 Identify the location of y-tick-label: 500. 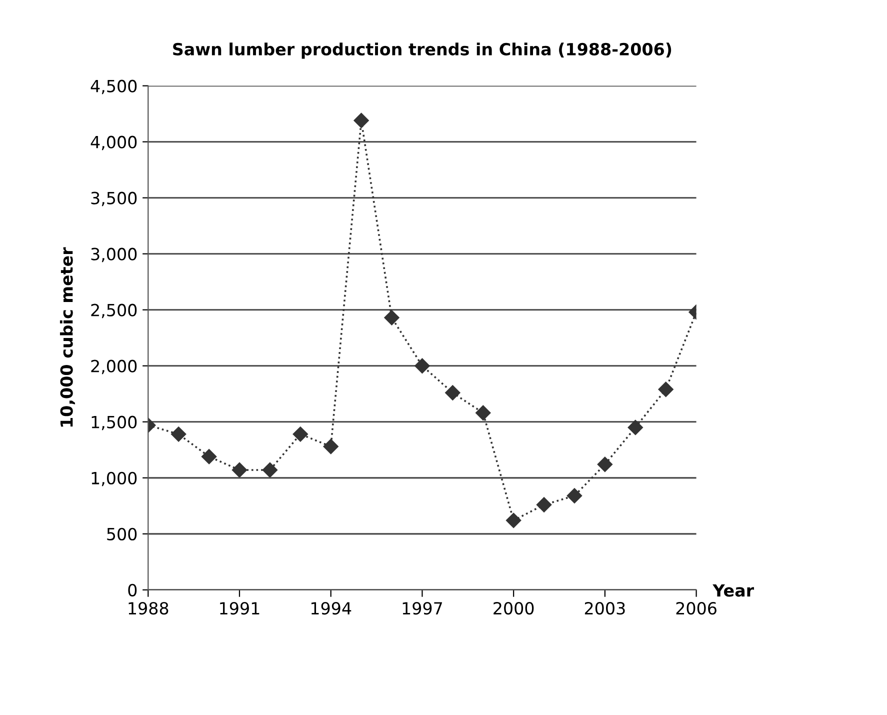
(122, 534).